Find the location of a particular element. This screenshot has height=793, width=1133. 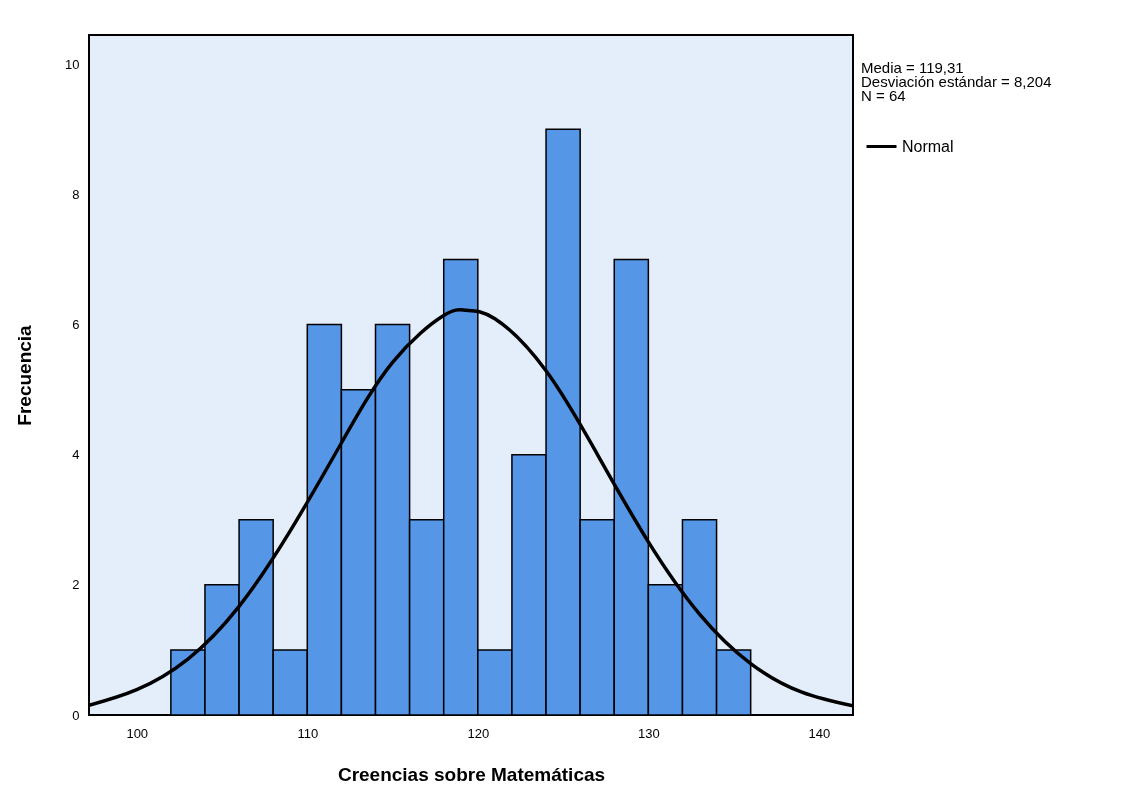

x-tick-label: 120 is located at coordinates (478, 733).